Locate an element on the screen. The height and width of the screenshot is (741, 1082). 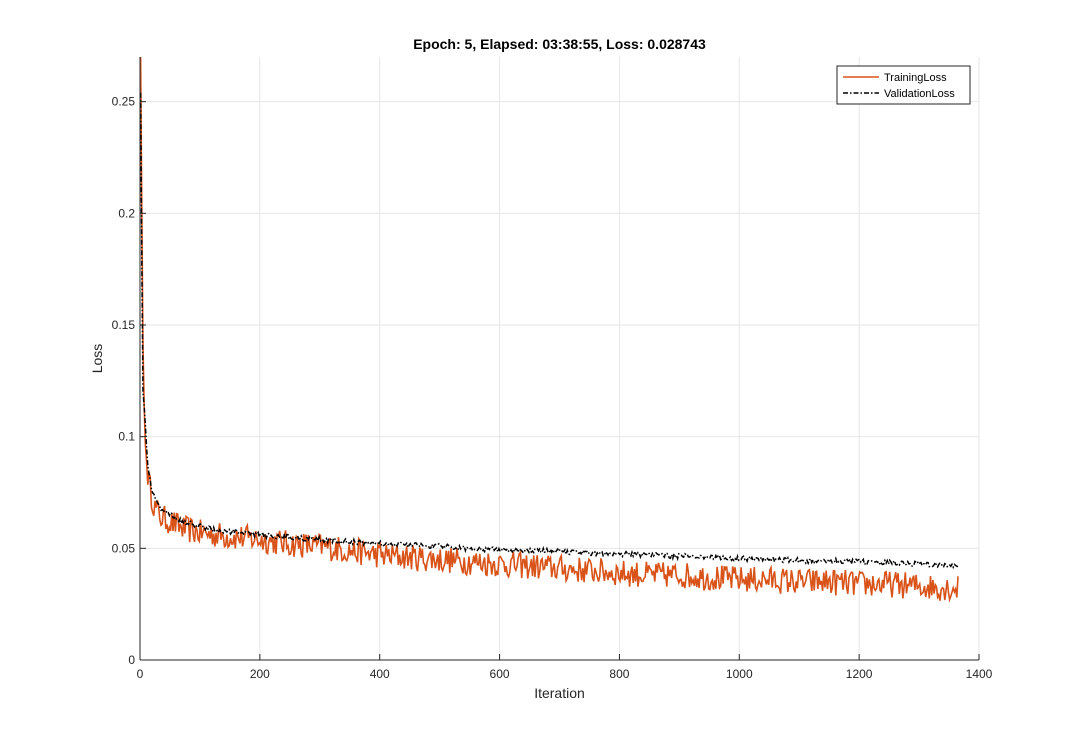
x-tick-label: 200 is located at coordinates (260, 674).